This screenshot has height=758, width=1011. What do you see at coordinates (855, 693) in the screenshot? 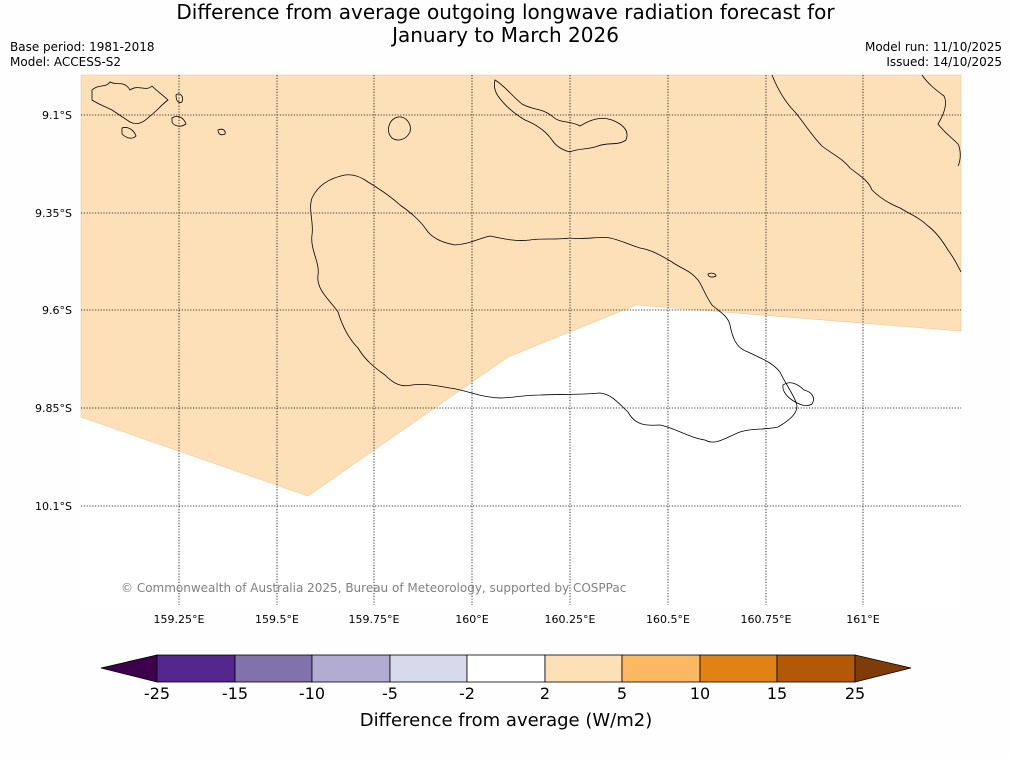
I see `colorbar-tick: 25` at bounding box center [855, 693].